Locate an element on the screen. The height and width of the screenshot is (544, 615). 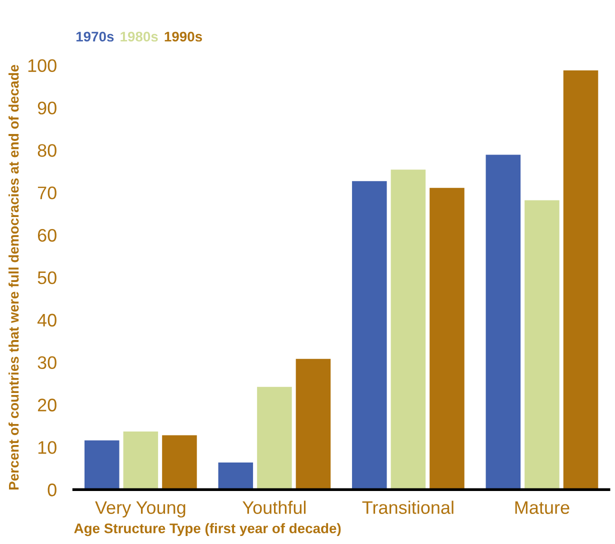
x-tick-label: Very Young is located at coordinates (140, 509).